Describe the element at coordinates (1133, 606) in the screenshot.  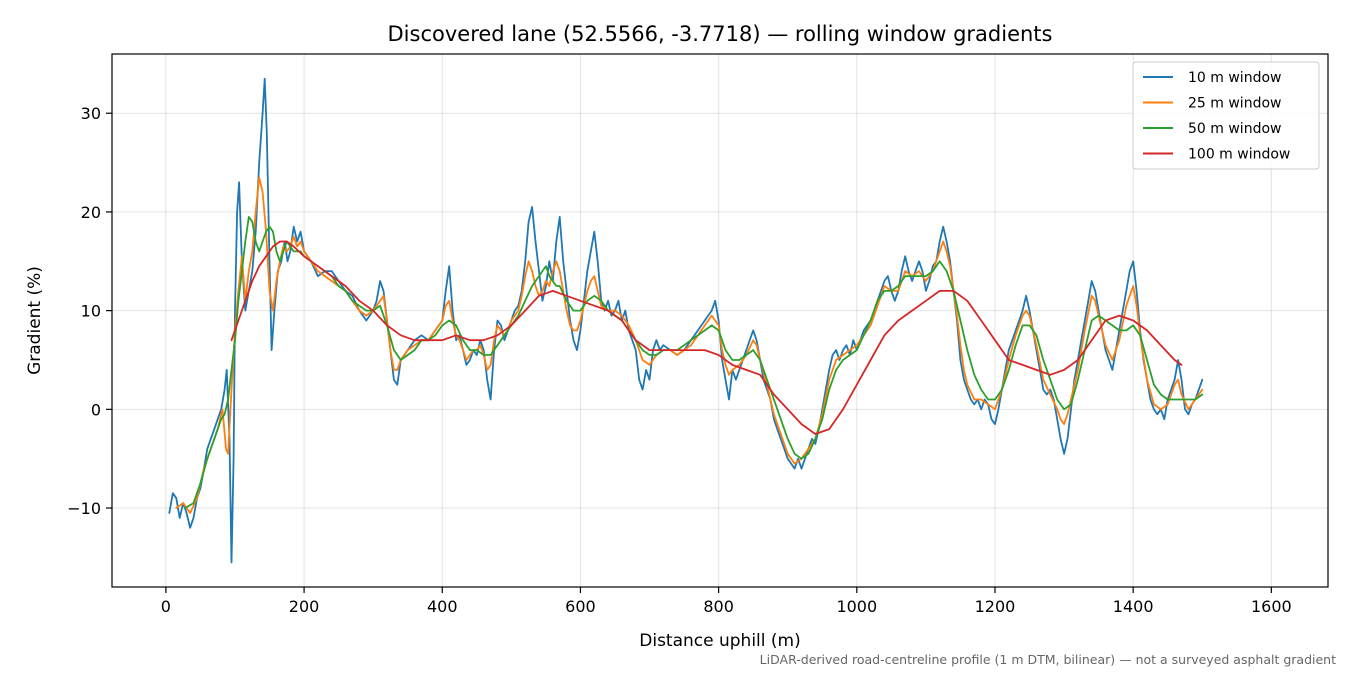
I see `x-tick-label: 1400` at that location.